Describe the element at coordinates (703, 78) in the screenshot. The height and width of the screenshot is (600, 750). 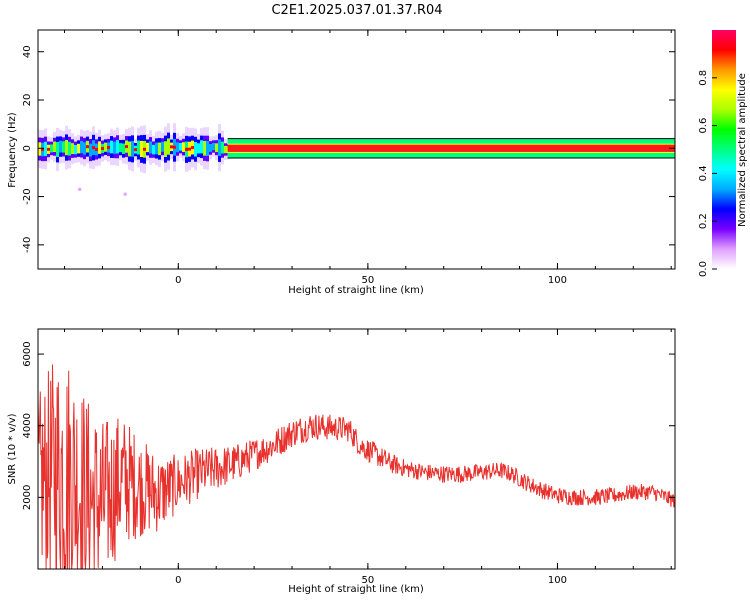
I see `colorbar-tick-label: 0.8` at that location.